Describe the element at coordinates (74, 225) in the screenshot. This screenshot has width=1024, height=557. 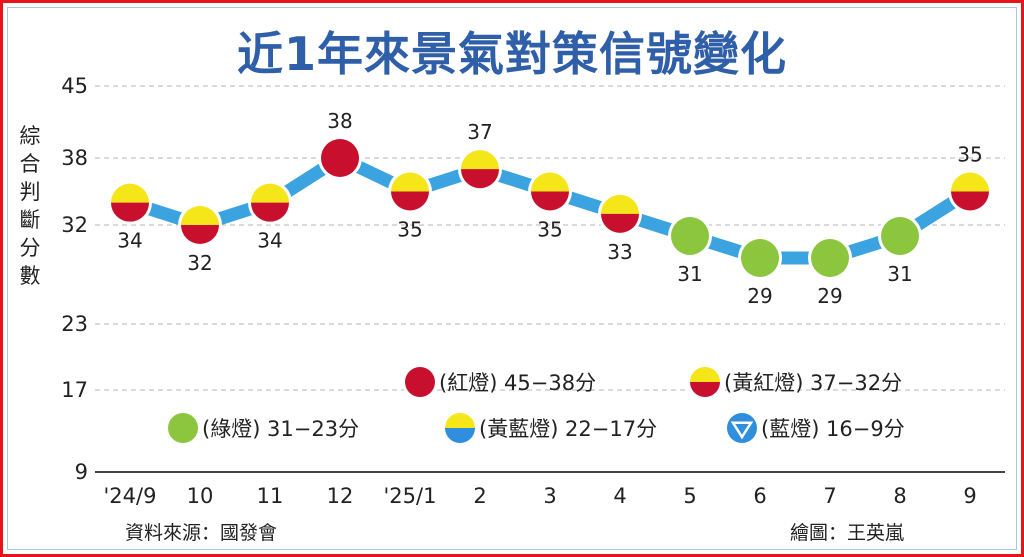
I see `y-tick-label: 32` at that location.